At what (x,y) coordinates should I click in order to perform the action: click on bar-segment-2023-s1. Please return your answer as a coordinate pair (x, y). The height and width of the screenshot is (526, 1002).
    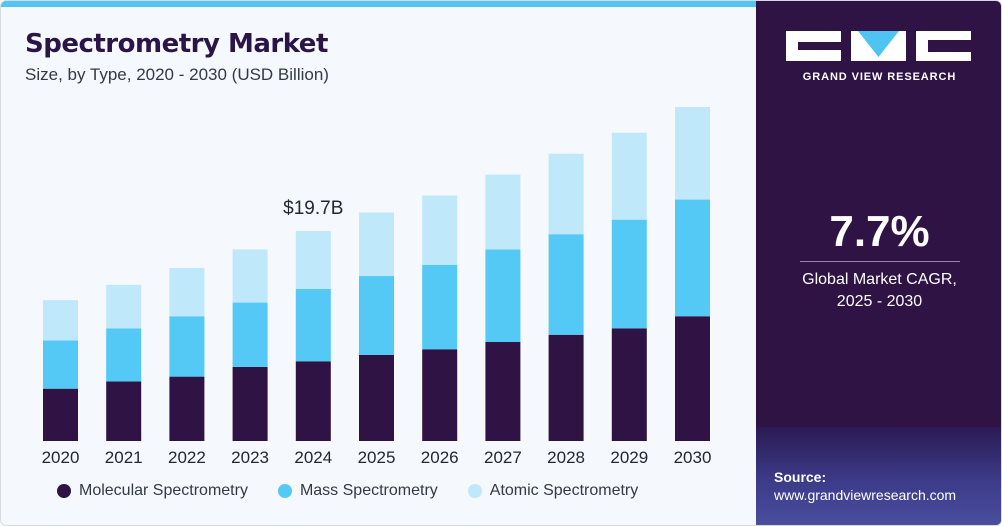
    Looking at the image, I should click on (250, 334).